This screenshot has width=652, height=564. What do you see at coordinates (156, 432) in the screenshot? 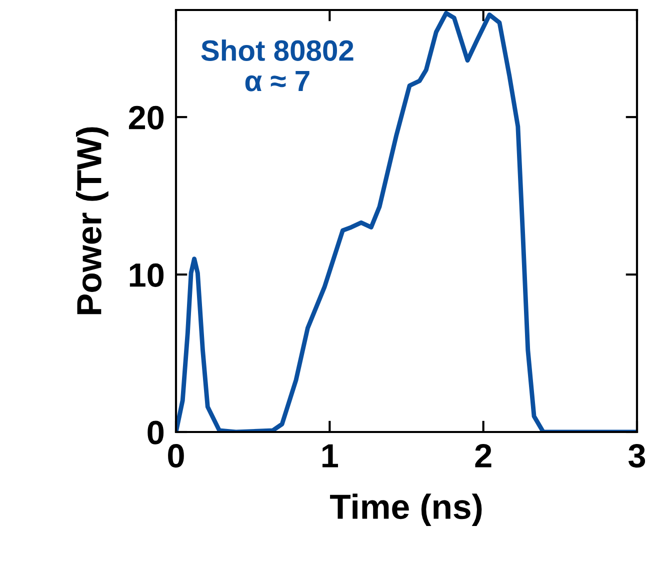
I see `y-tick-label: 0` at bounding box center [156, 432].